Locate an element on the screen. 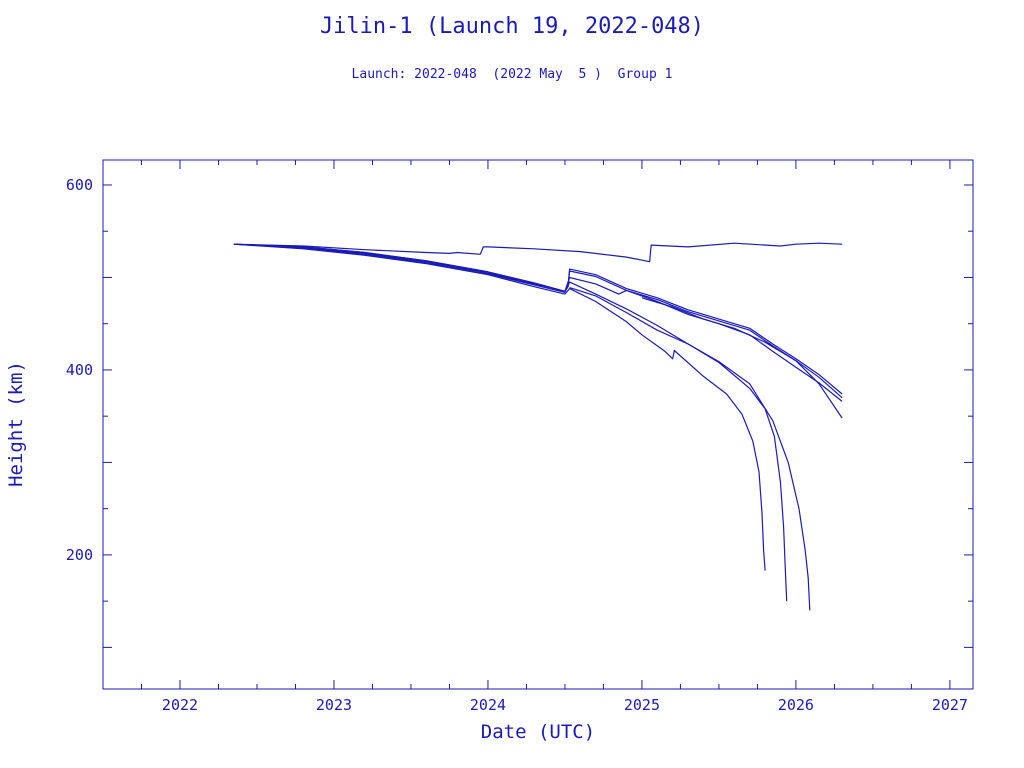  x-tick-label: 2025 is located at coordinates (642, 705).